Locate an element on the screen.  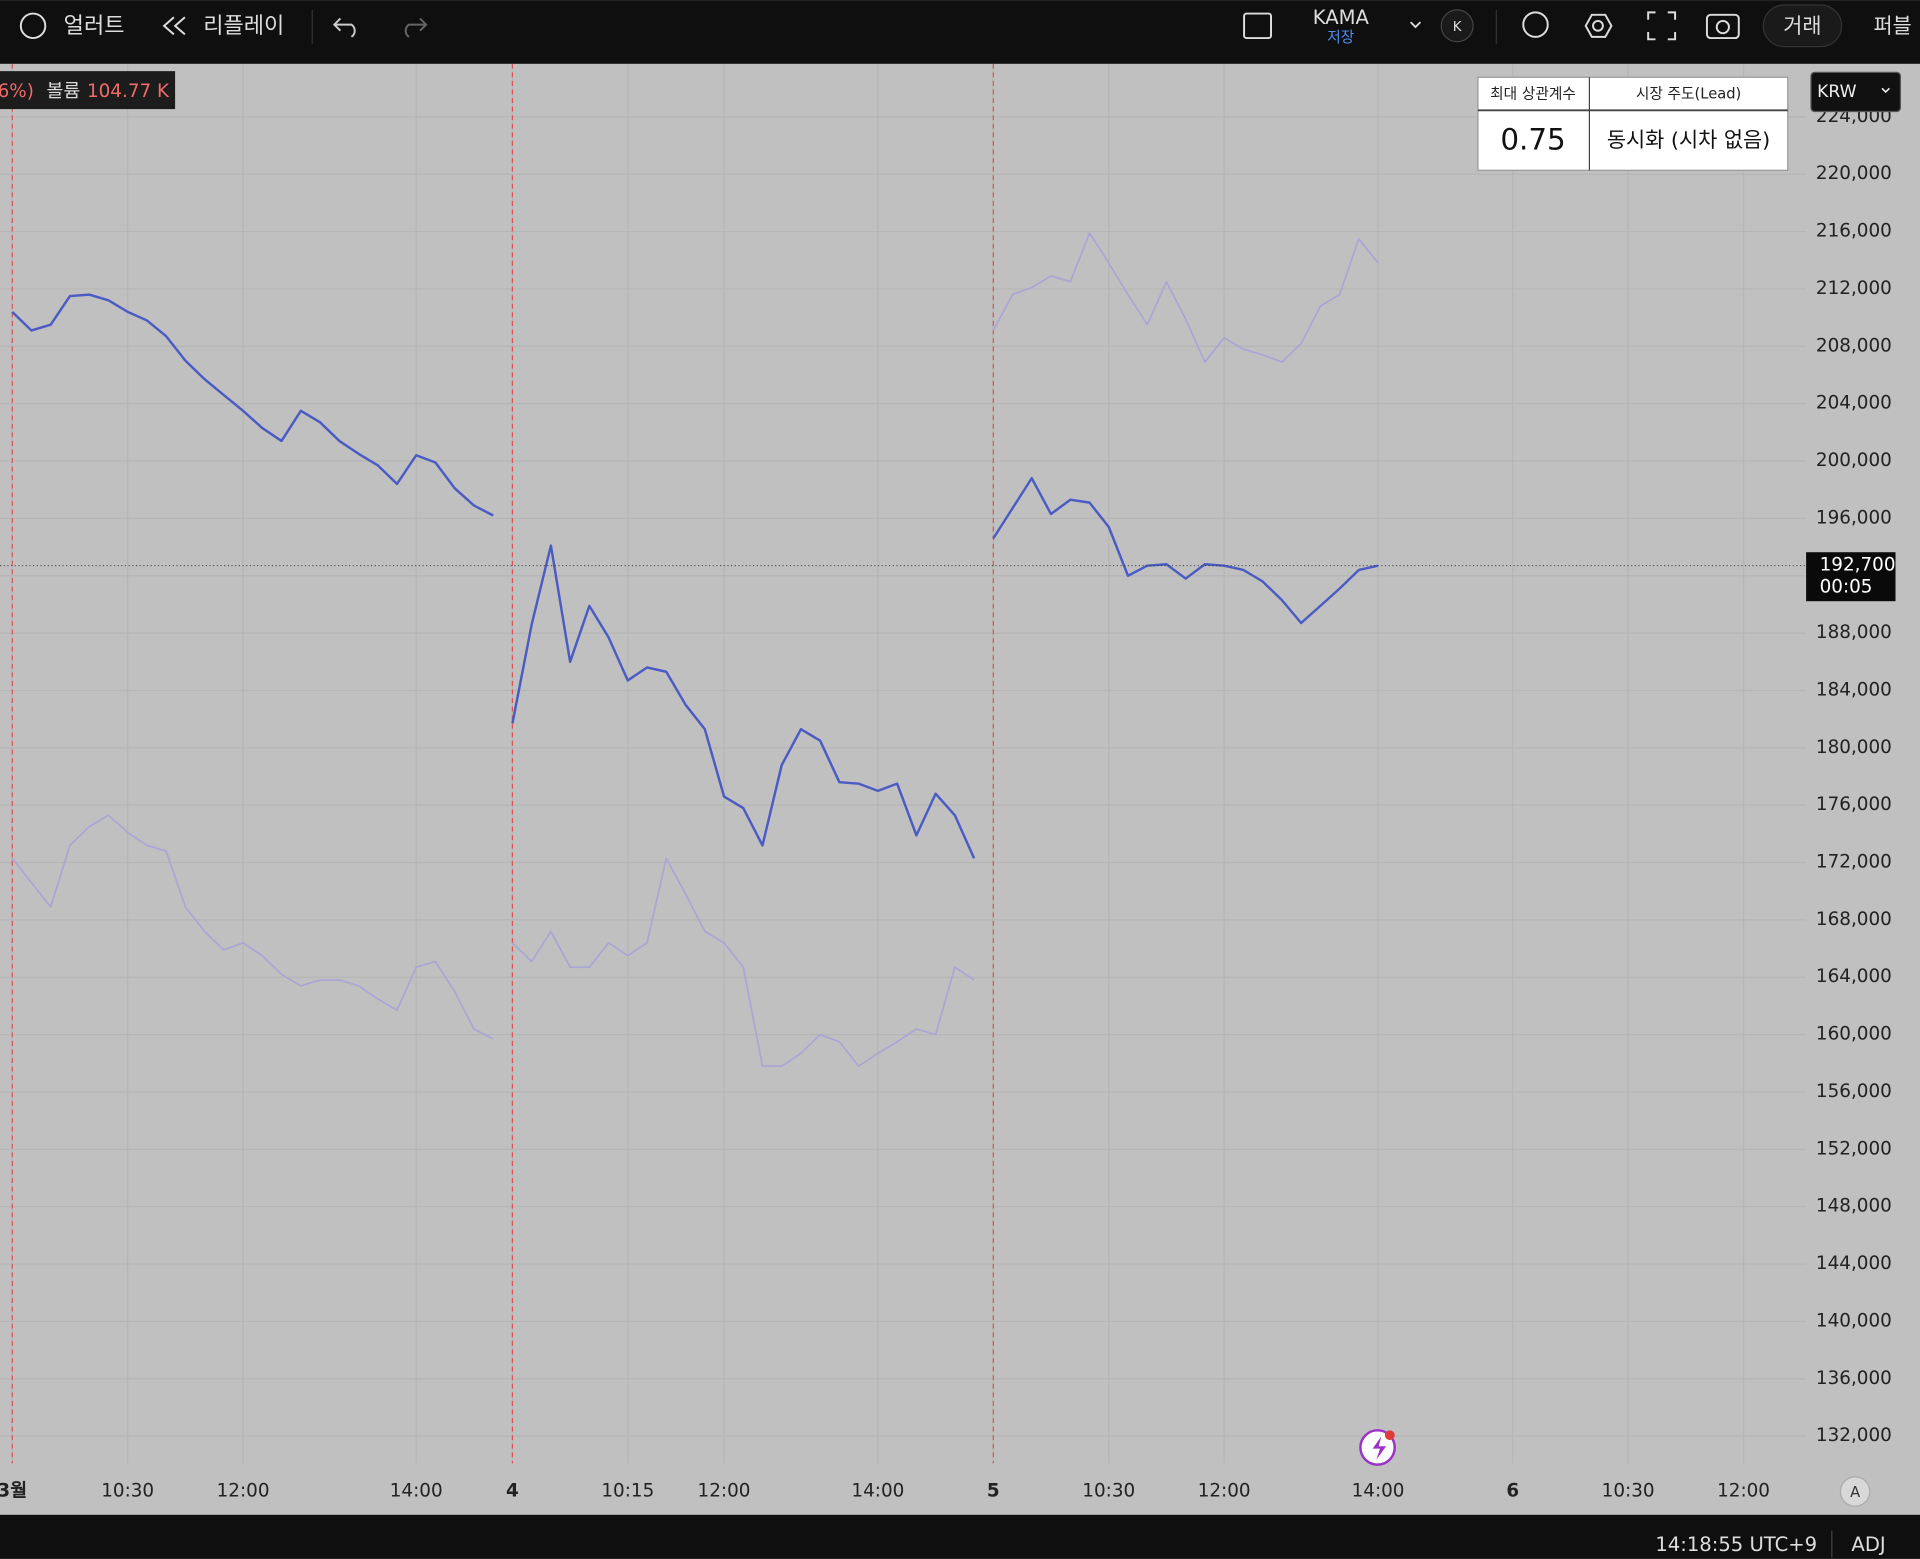
snapshot-lens is located at coordinates (1722, 27).